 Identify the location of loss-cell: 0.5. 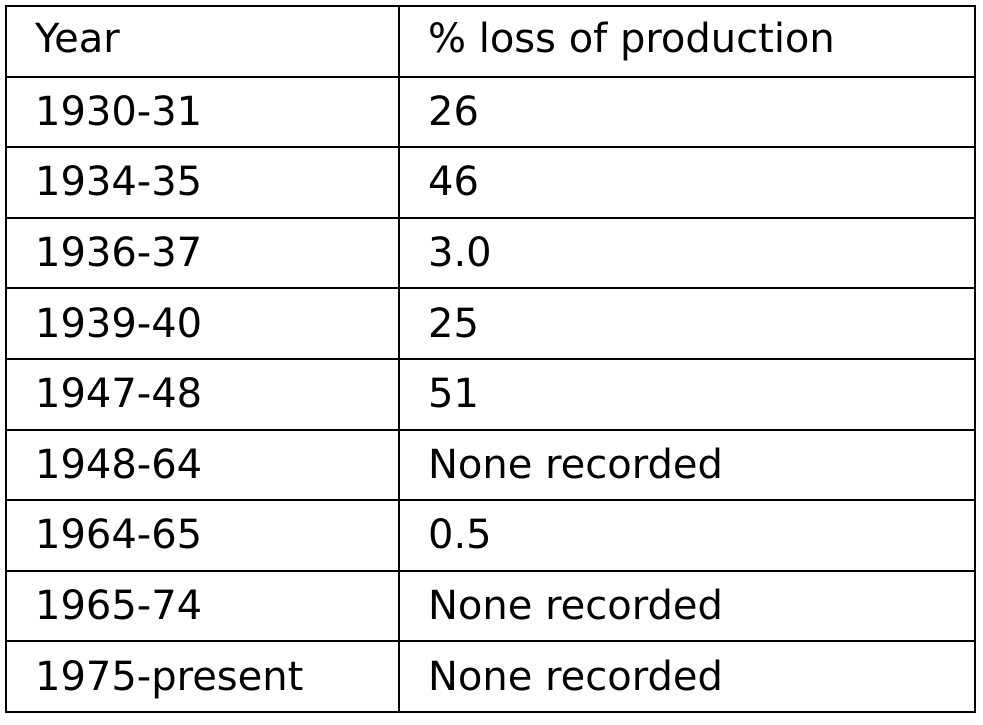
(687, 535).